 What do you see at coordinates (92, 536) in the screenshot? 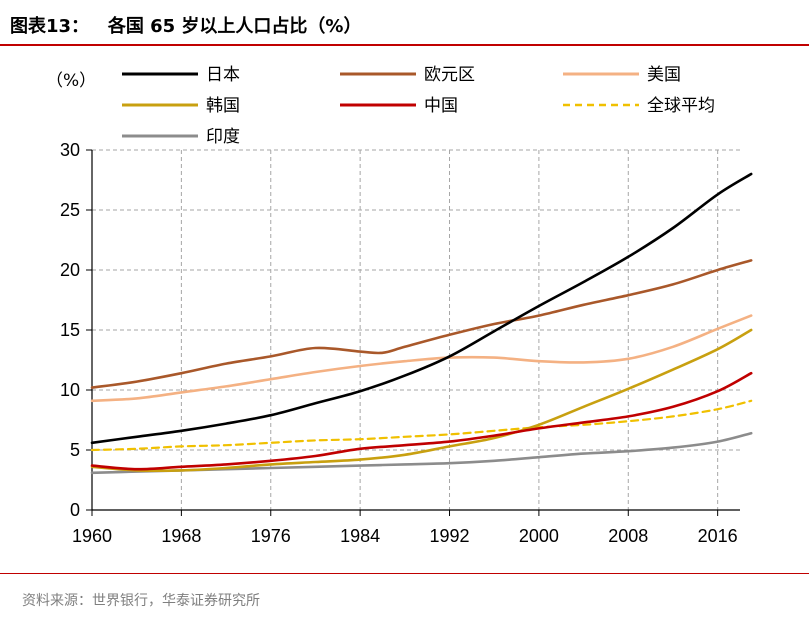
I see `x-tick-label: 1960` at bounding box center [92, 536].